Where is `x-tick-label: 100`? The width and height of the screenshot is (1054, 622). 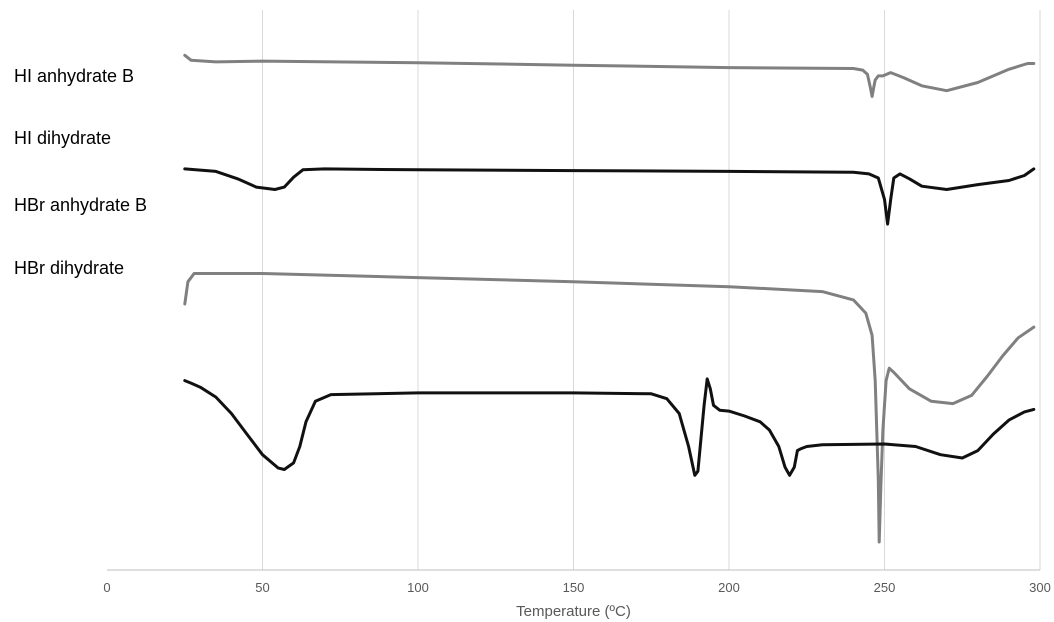
x-tick-label: 100 is located at coordinates (418, 587).